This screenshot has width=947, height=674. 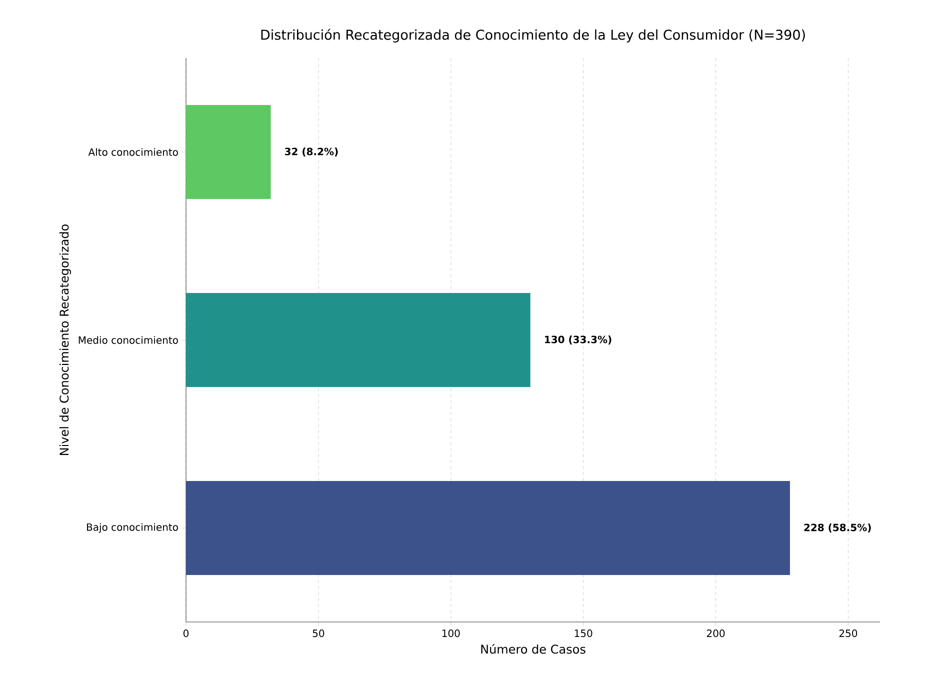 I want to click on data-label: 228 (58.5%), so click(x=837, y=528).